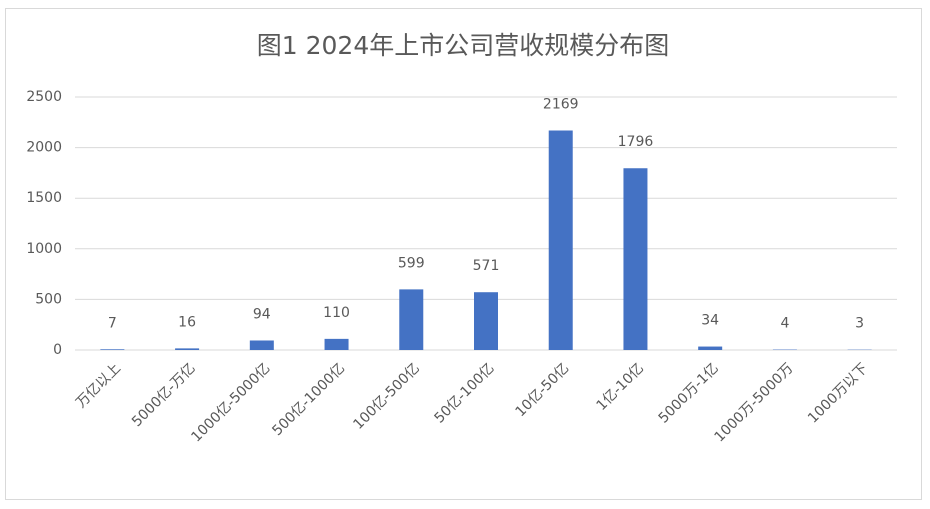 The height and width of the screenshot is (509, 930). I want to click on data-label: 599, so click(411, 263).